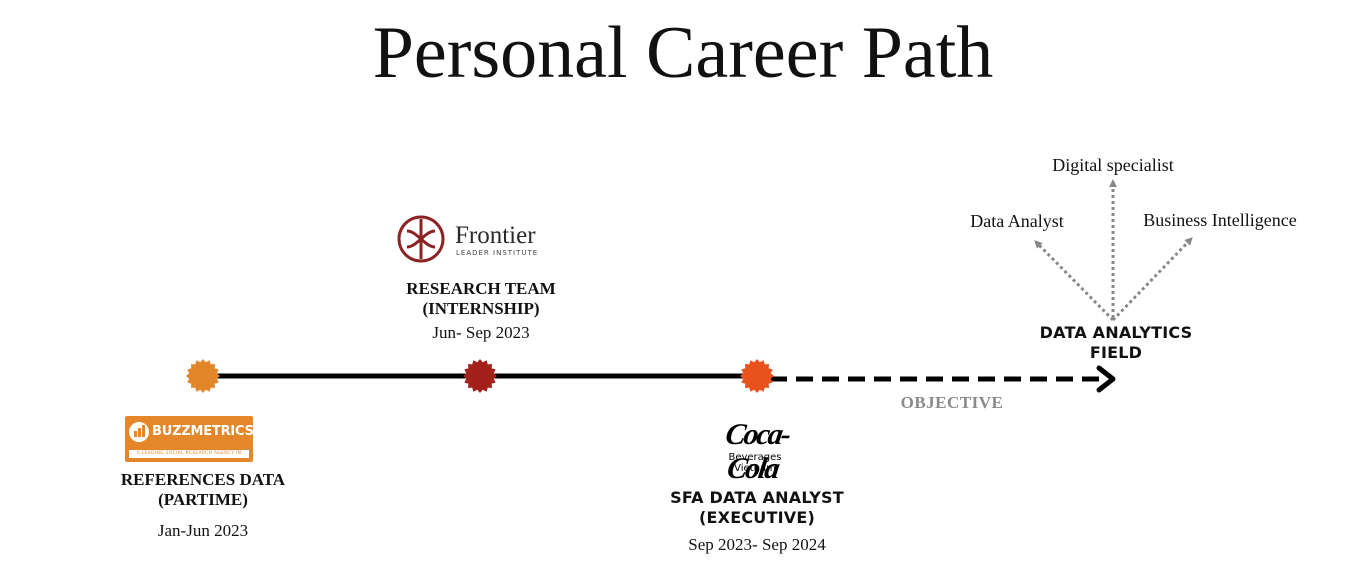 The image size is (1366, 572). Describe the element at coordinates (1106, 379) in the screenshot. I see `timeline-arrowhead` at that location.